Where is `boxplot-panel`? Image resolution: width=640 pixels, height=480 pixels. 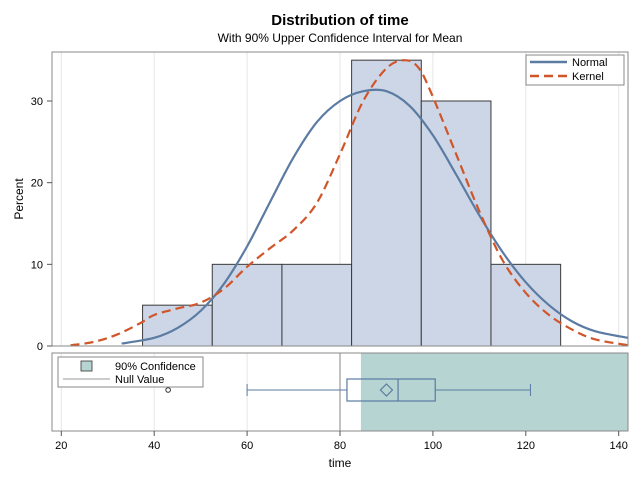 boxplot-panel is located at coordinates (344, 392).